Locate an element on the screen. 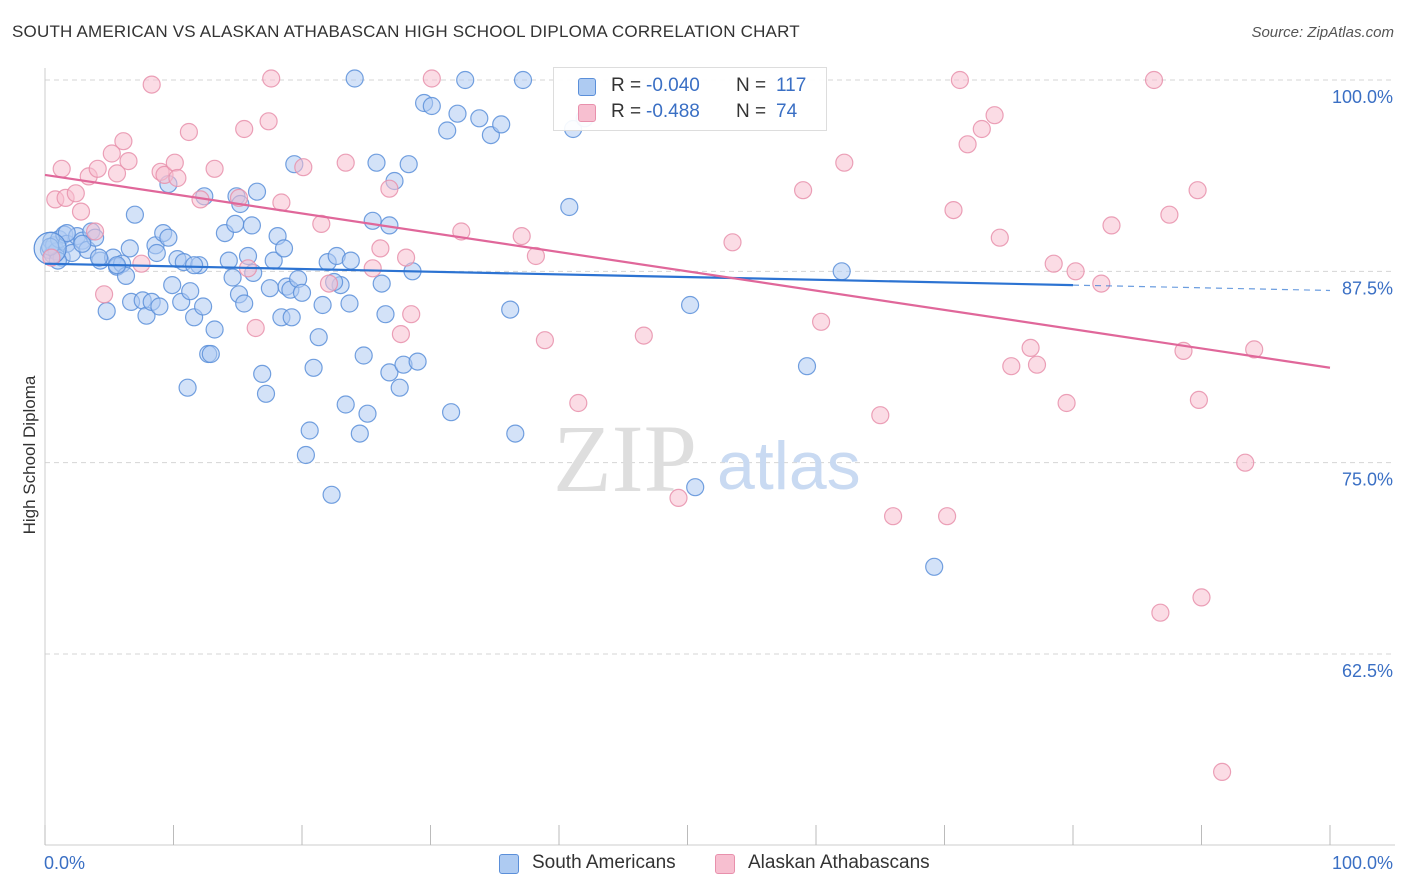  legend-n-label: N = is located at coordinates (751, 111).